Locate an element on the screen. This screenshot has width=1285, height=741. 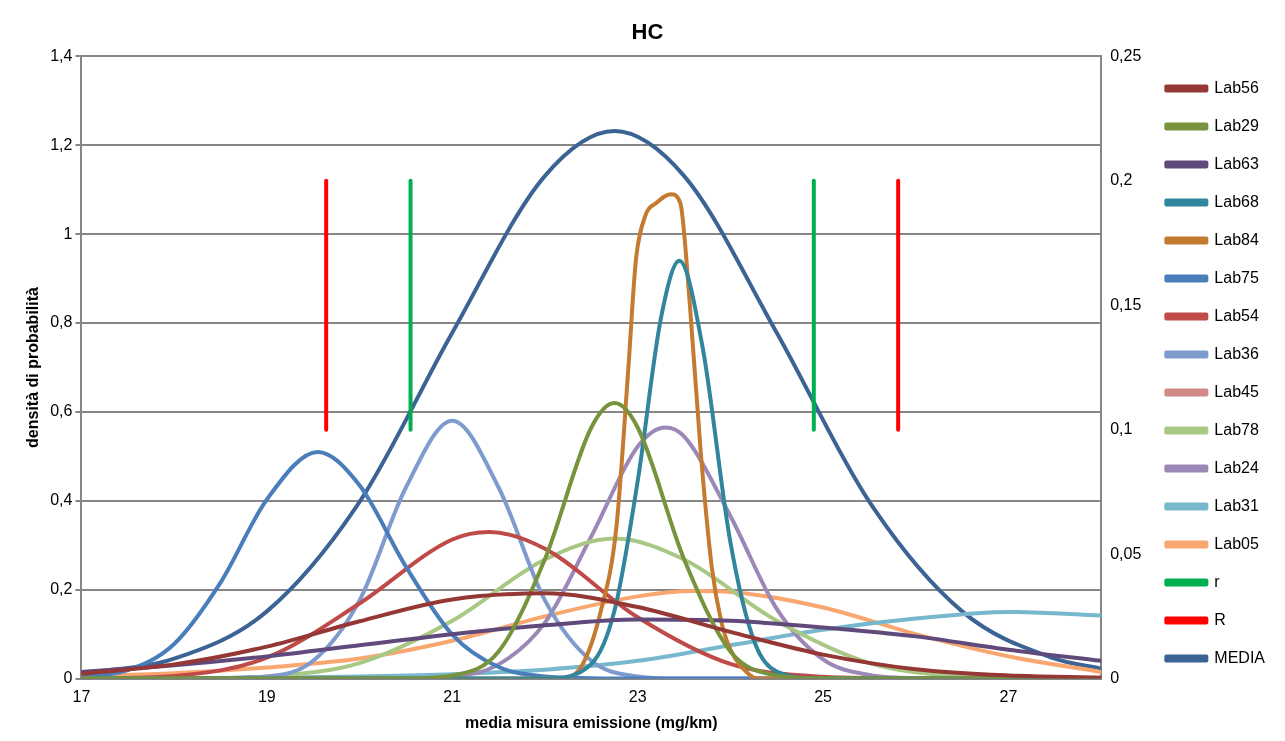
x-tick-label: 17 is located at coordinates (81, 696).